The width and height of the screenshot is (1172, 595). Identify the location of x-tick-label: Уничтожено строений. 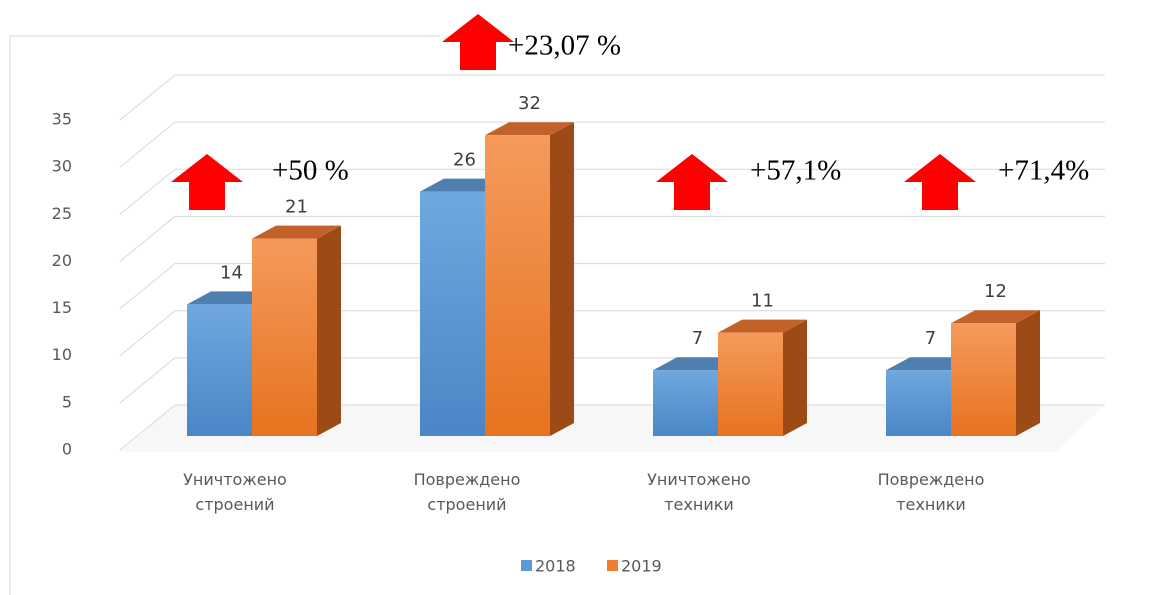
(235, 492).